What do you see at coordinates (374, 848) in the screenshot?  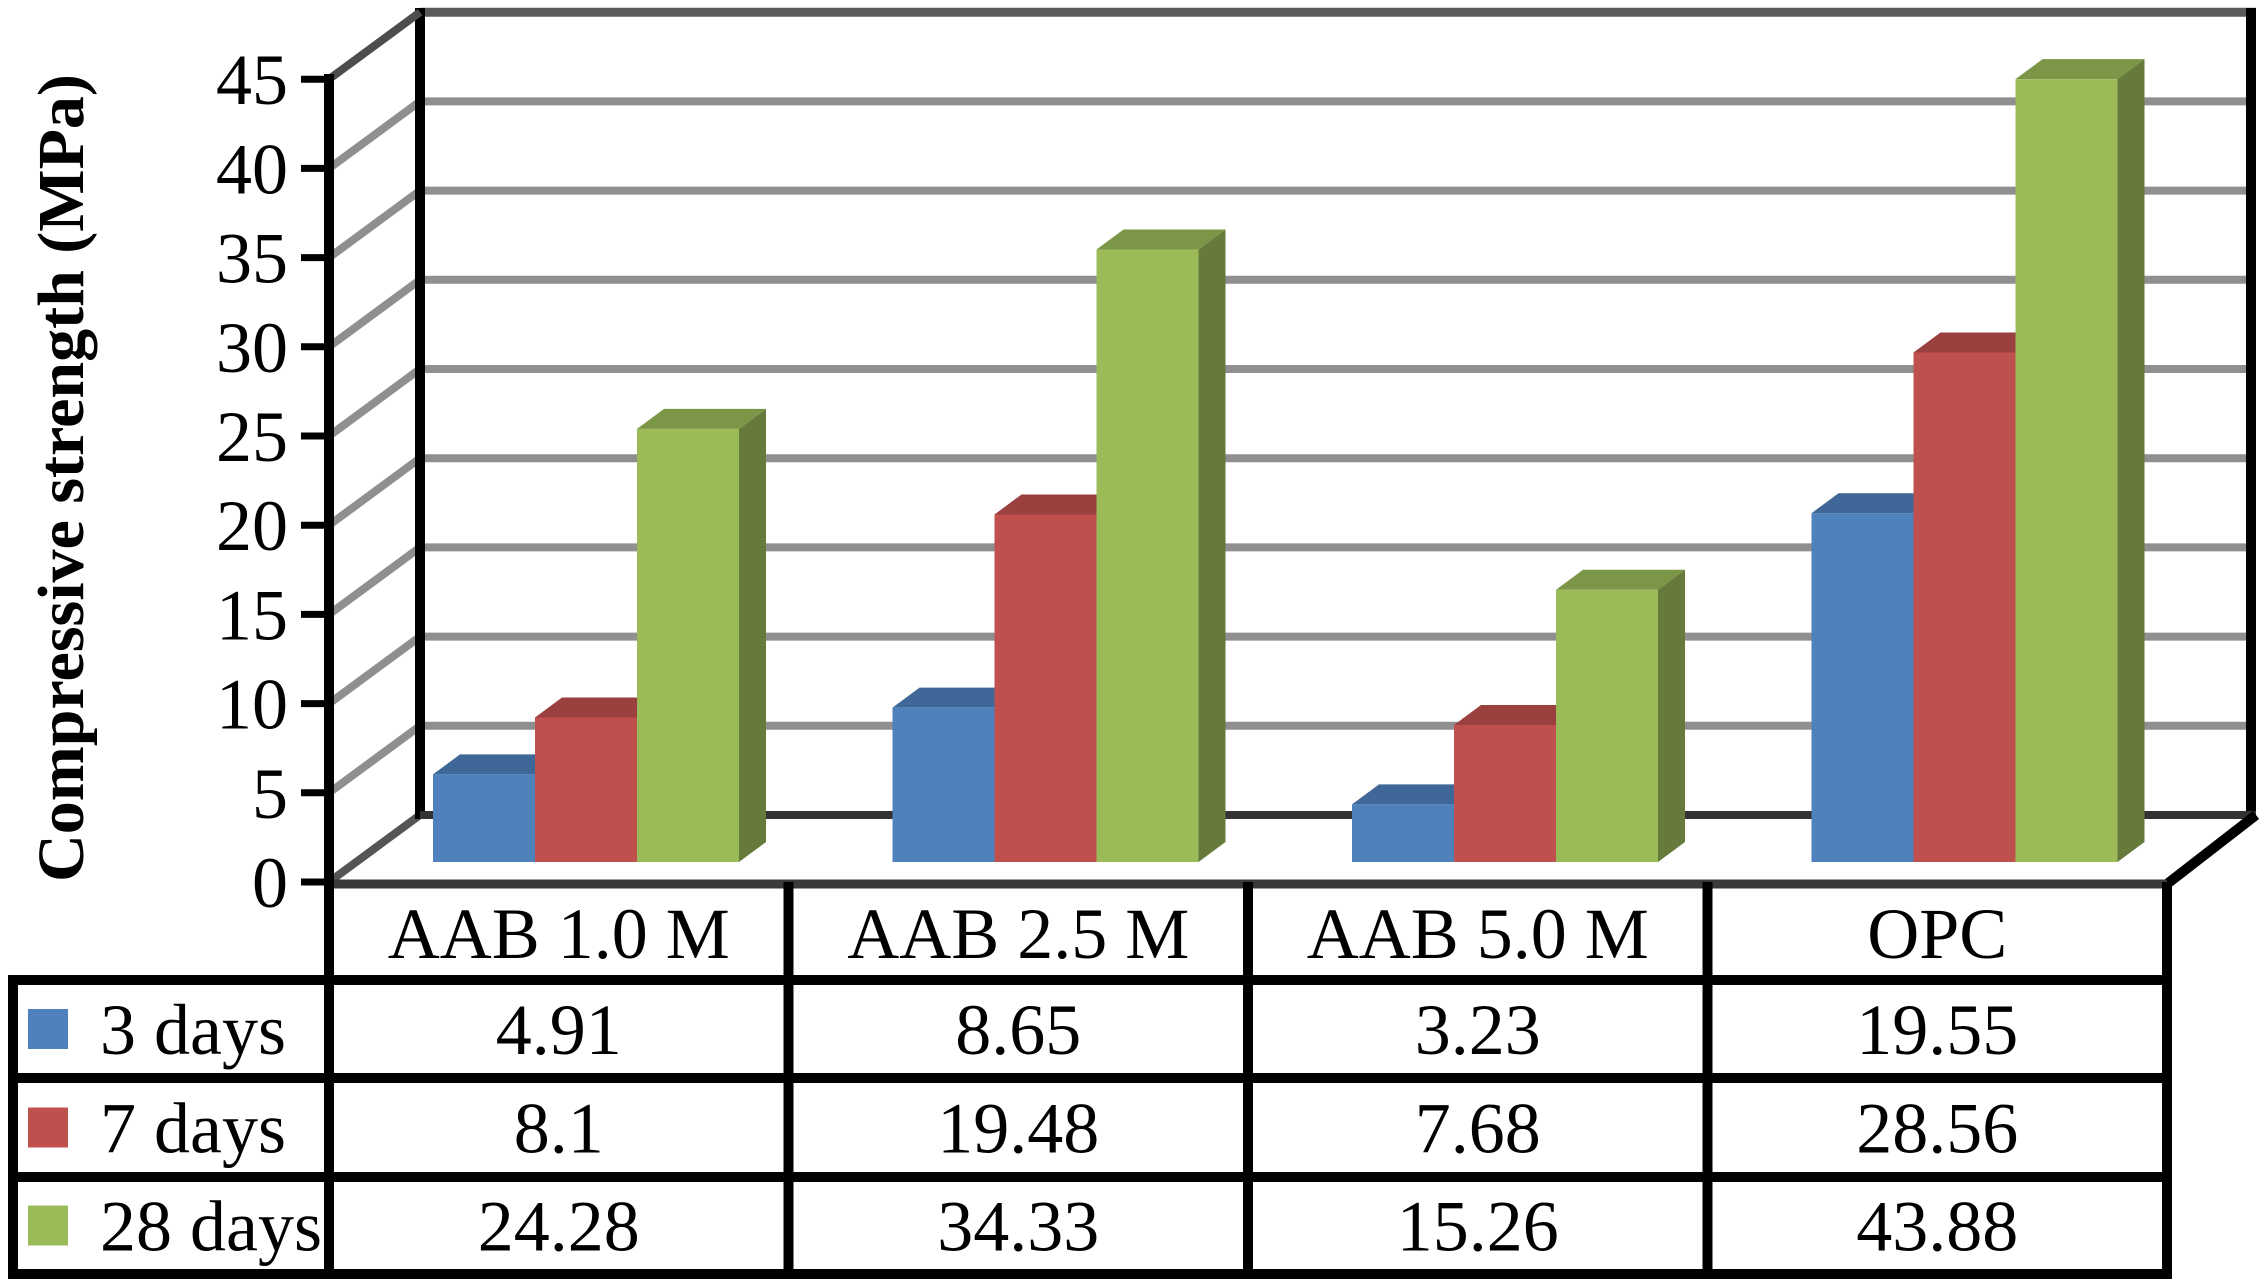 I see `floor-left-edge` at bounding box center [374, 848].